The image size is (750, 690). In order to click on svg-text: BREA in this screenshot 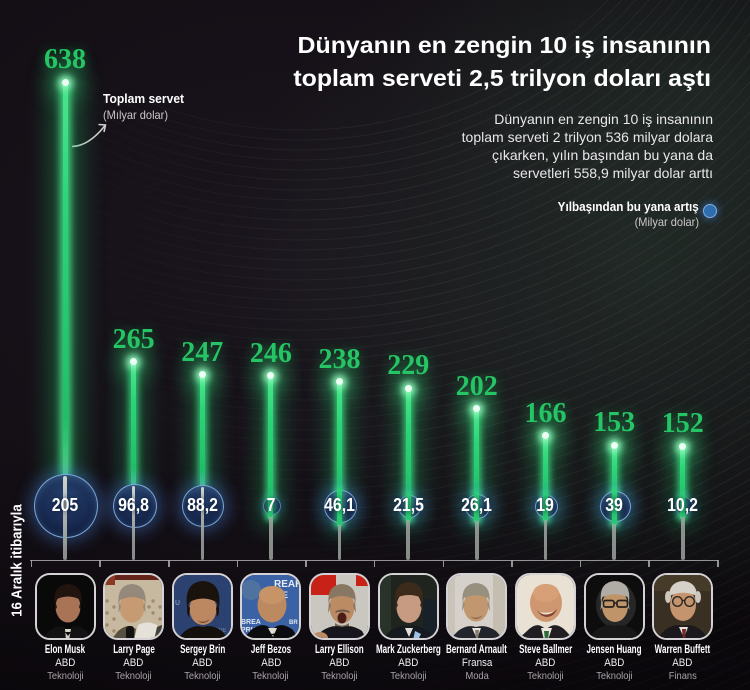, I will do `click(251, 622)`.